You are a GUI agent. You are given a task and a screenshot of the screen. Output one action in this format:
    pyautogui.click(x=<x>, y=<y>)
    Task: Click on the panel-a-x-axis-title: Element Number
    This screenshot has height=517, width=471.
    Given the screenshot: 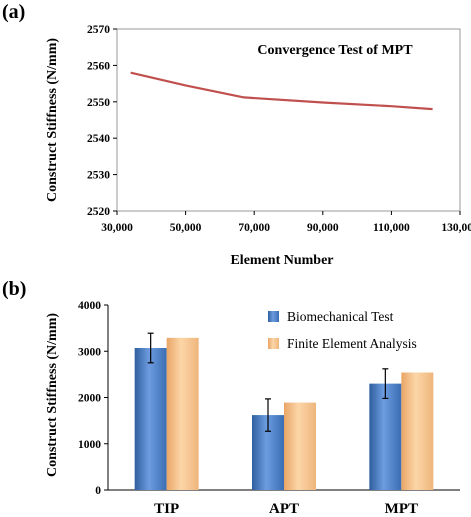 What is the action you would take?
    pyautogui.click(x=281, y=260)
    